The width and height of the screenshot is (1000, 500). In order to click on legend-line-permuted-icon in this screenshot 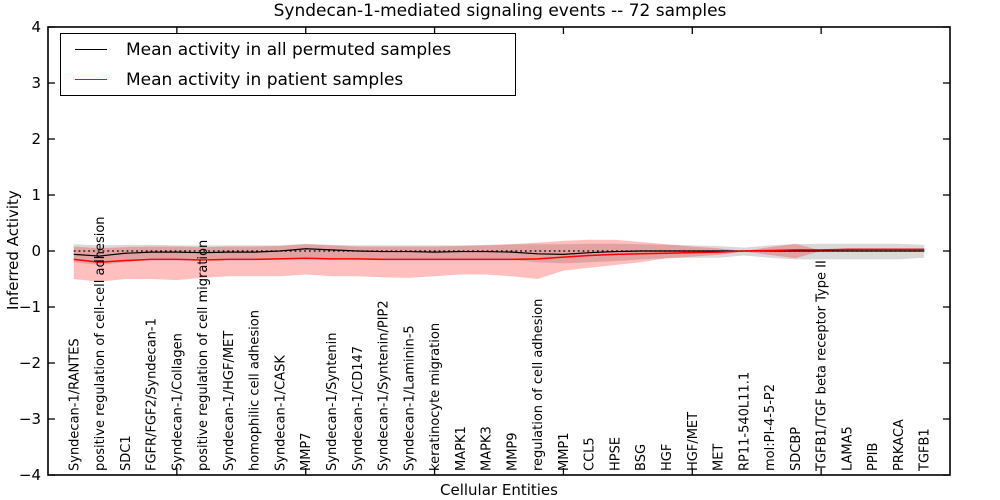, I will do `click(91, 49)`.